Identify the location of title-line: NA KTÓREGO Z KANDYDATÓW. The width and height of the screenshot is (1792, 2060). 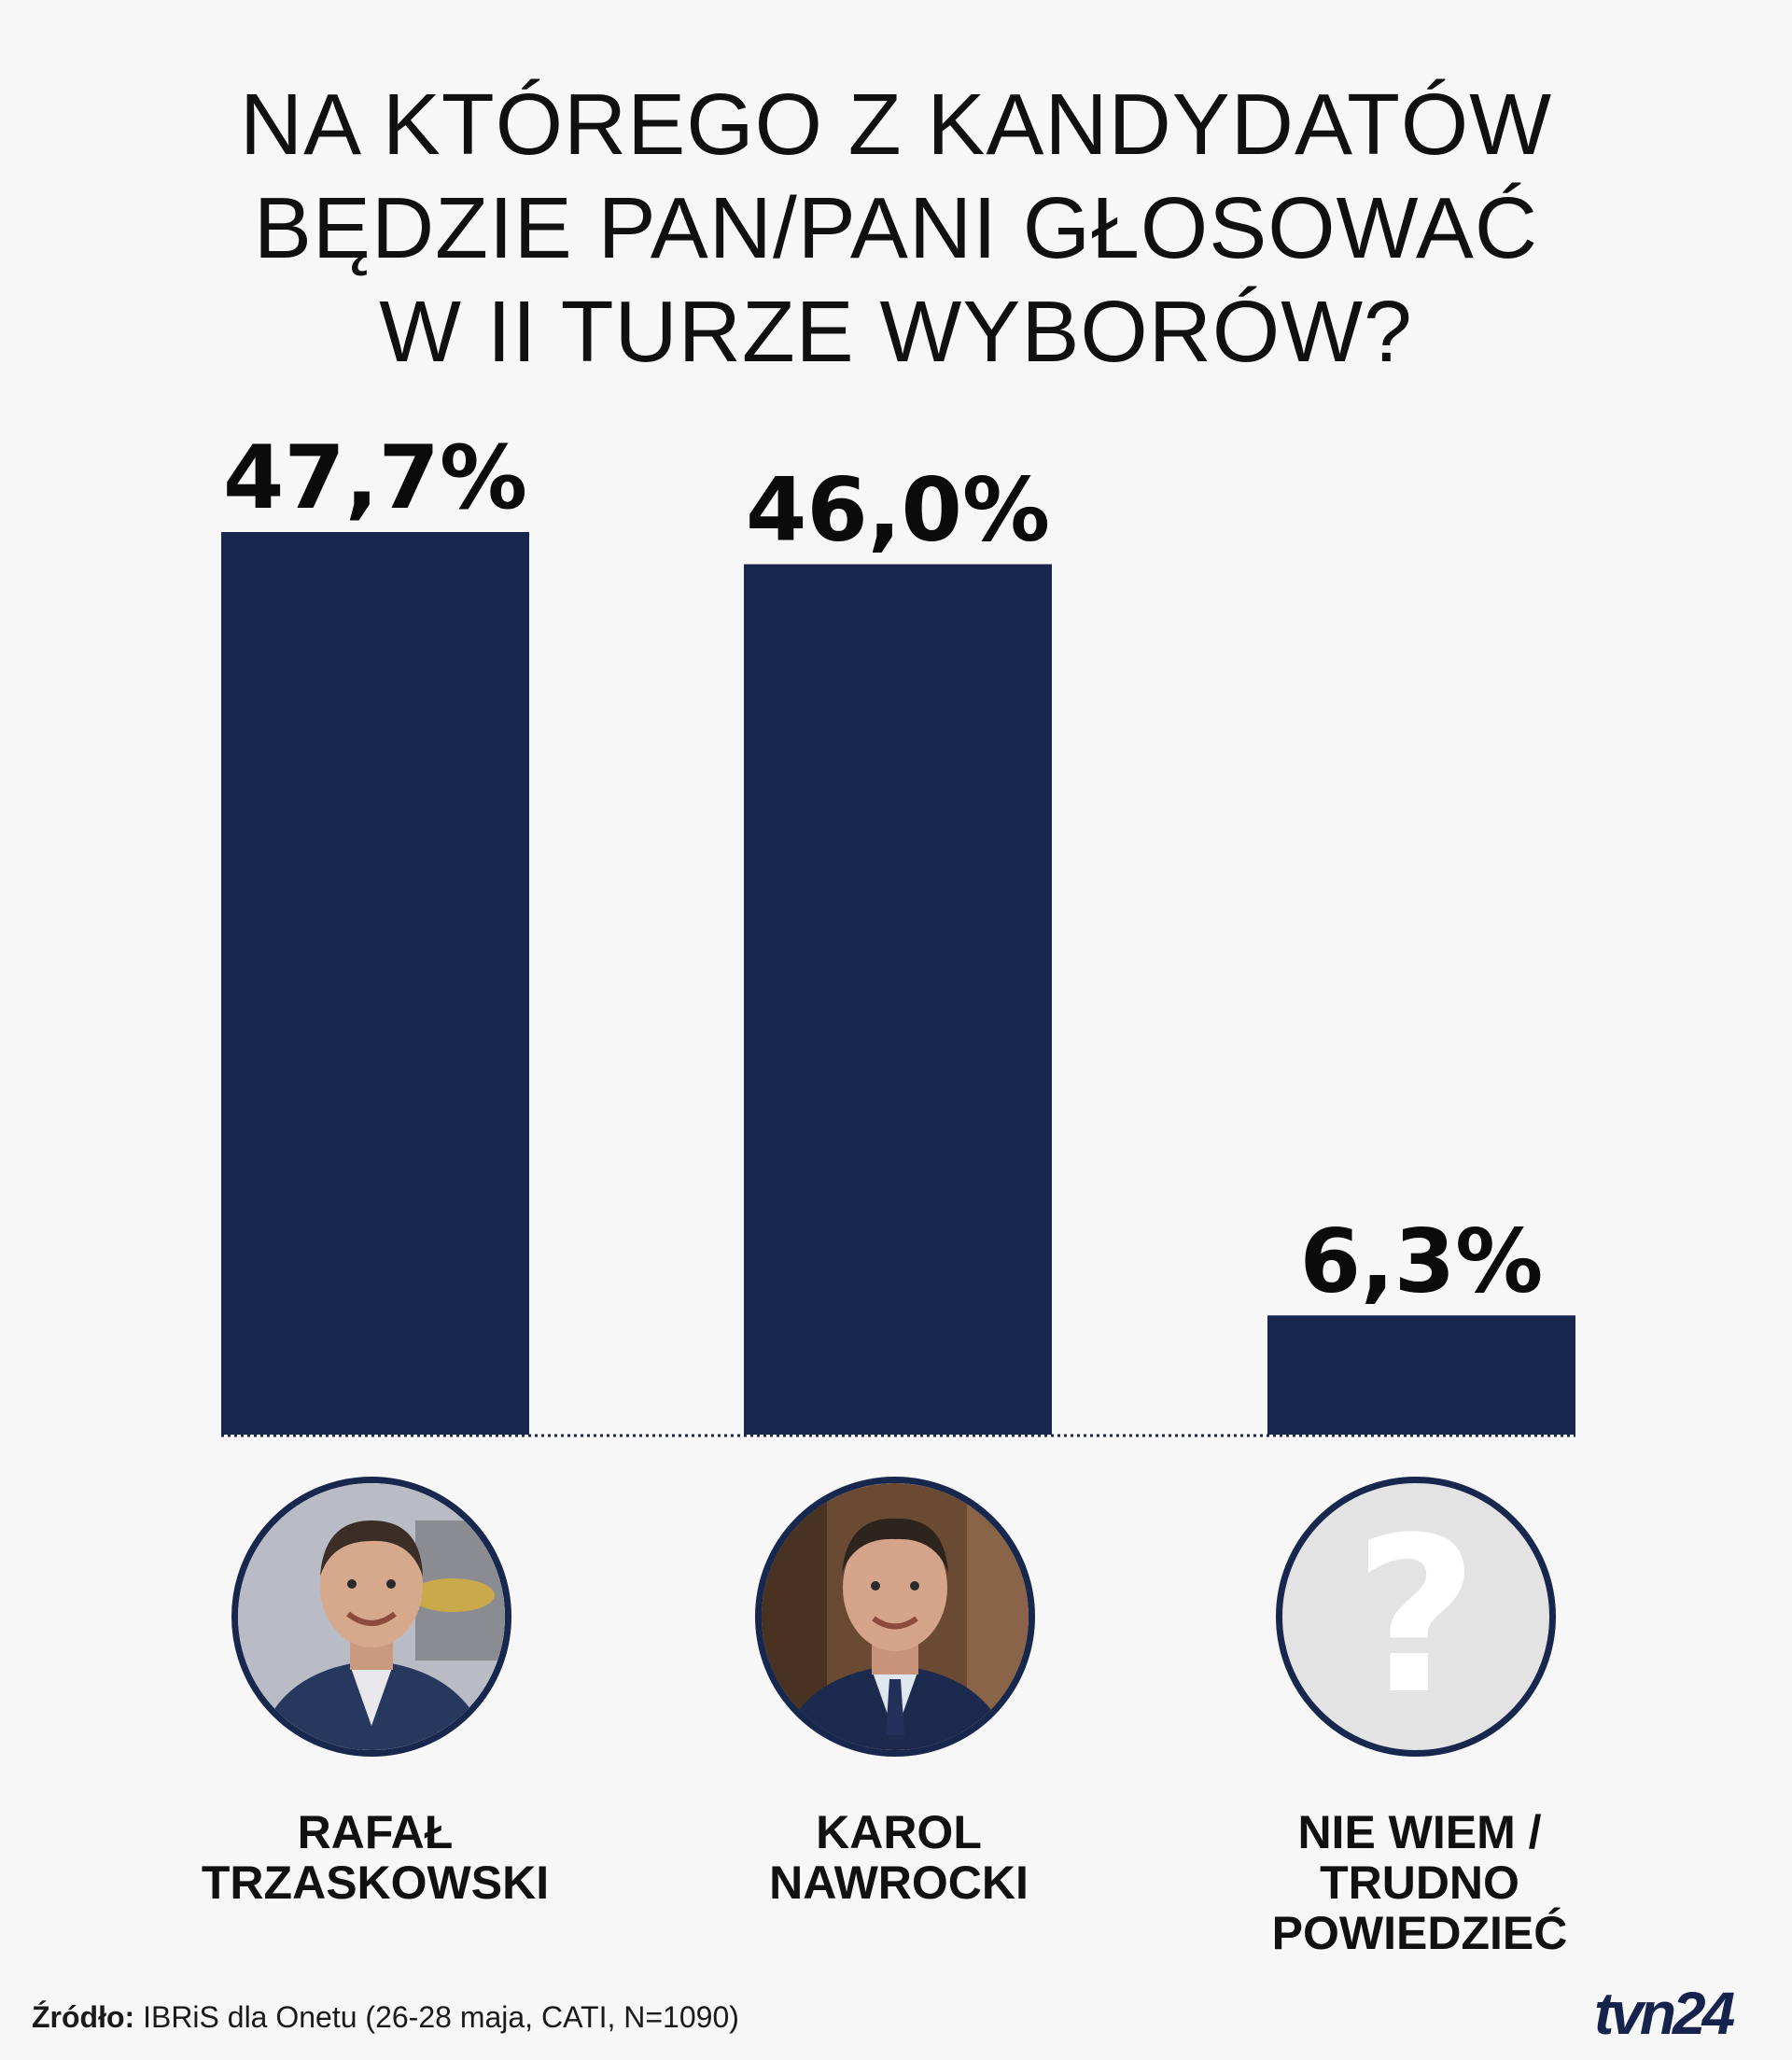
(896, 124).